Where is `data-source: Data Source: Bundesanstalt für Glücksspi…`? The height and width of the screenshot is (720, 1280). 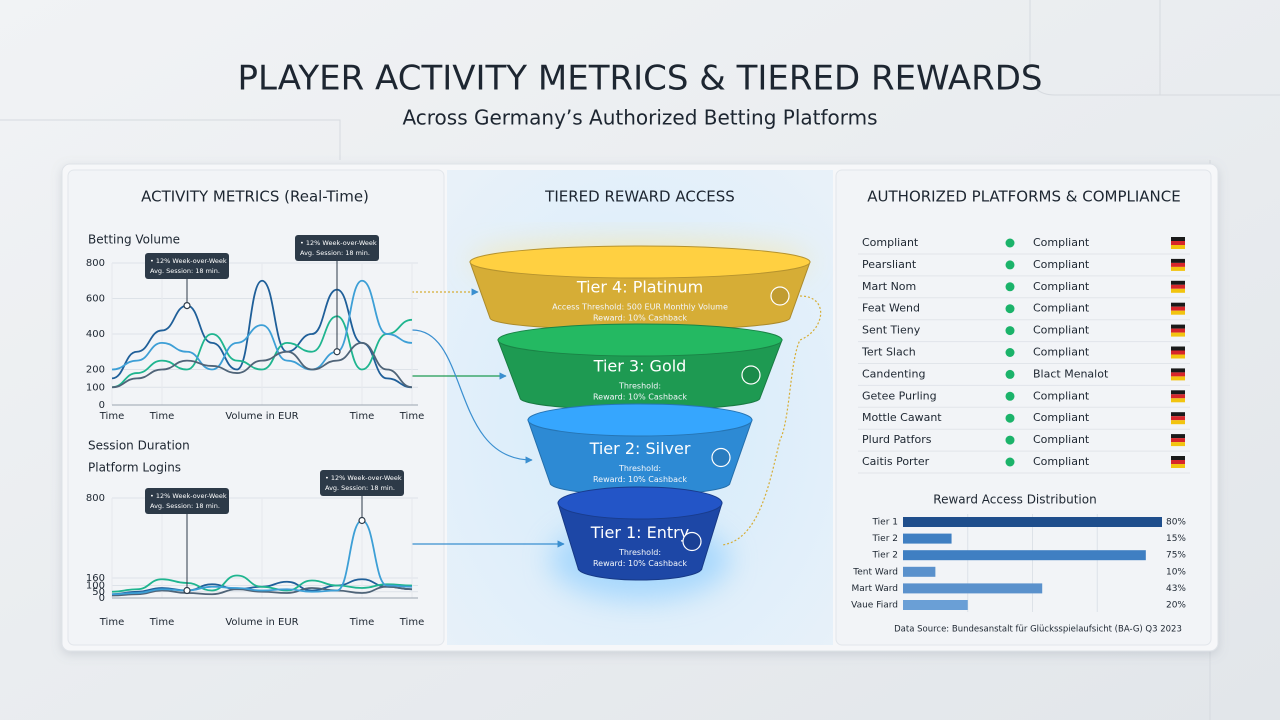
data-source: Data Source: Bundesanstalt für Glücksspi… is located at coordinates (1038, 630).